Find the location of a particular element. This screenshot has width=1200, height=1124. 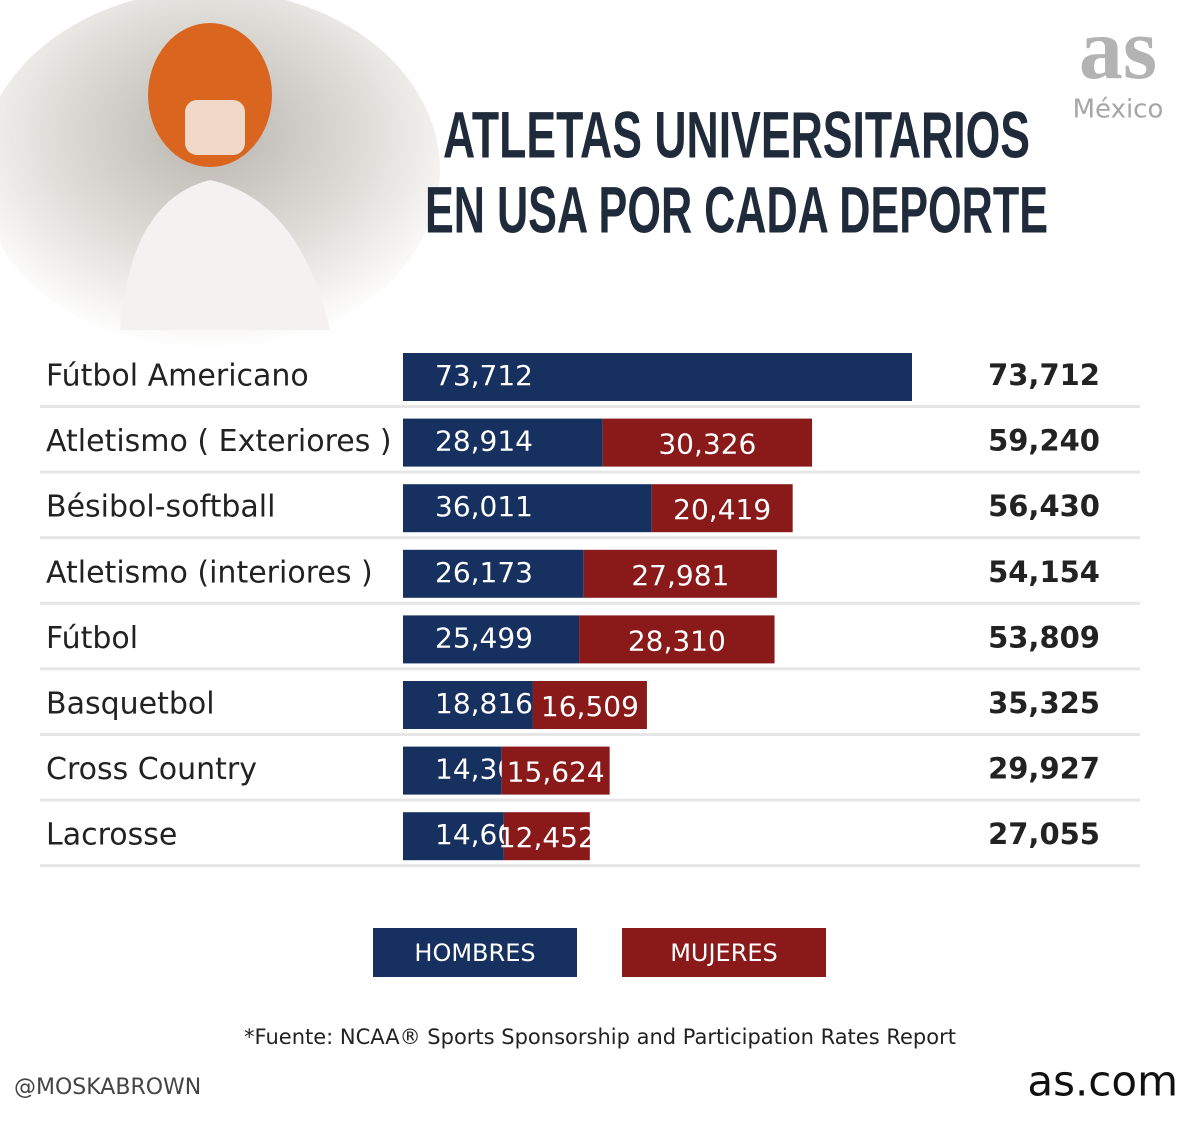

value-label: 73,712 is located at coordinates (484, 375).